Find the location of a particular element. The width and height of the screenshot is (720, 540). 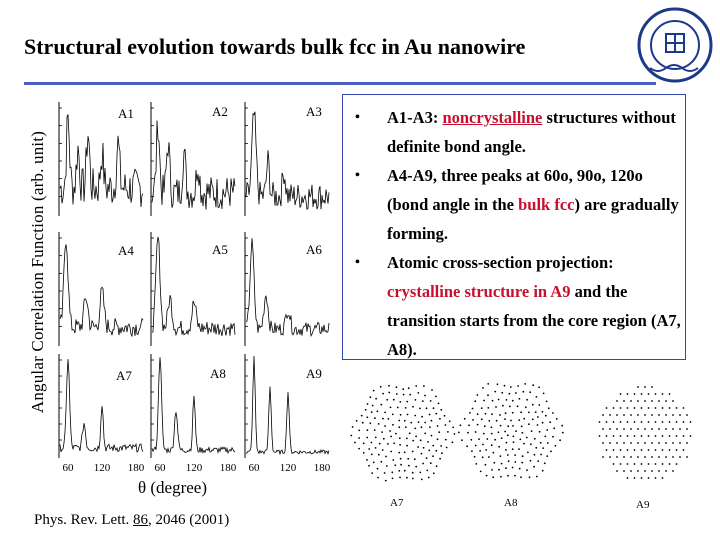

bullet1-suffix: structures without definite bond angle. is located at coordinates (531, 132).